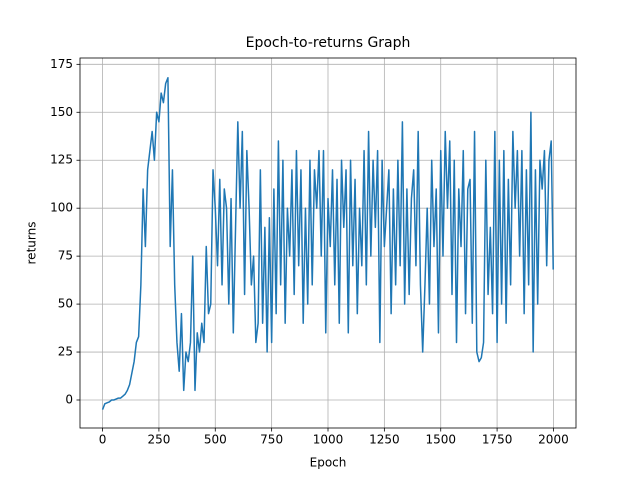 The height and width of the screenshot is (480, 640). What do you see at coordinates (328, 463) in the screenshot?
I see `x-axis-label: Epoch` at bounding box center [328, 463].